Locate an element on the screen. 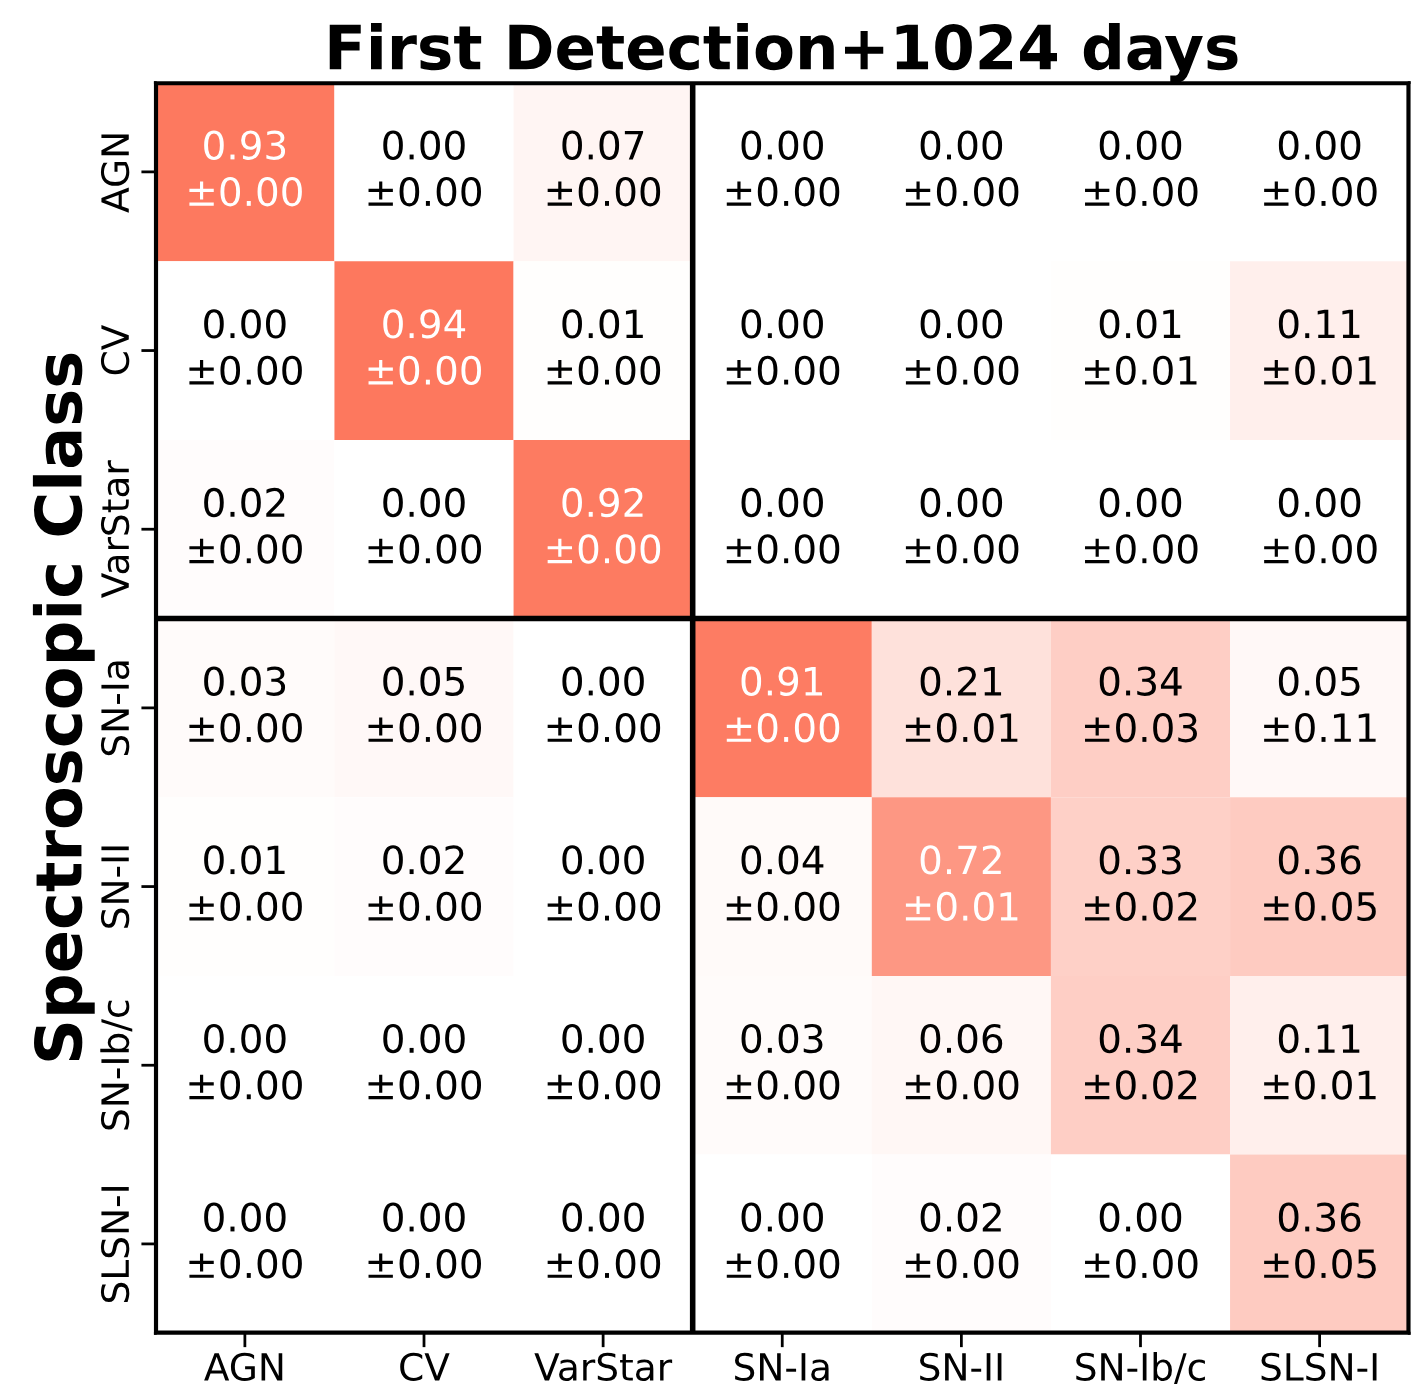  x-tick-label: SN-Ia is located at coordinates (782, 1367).